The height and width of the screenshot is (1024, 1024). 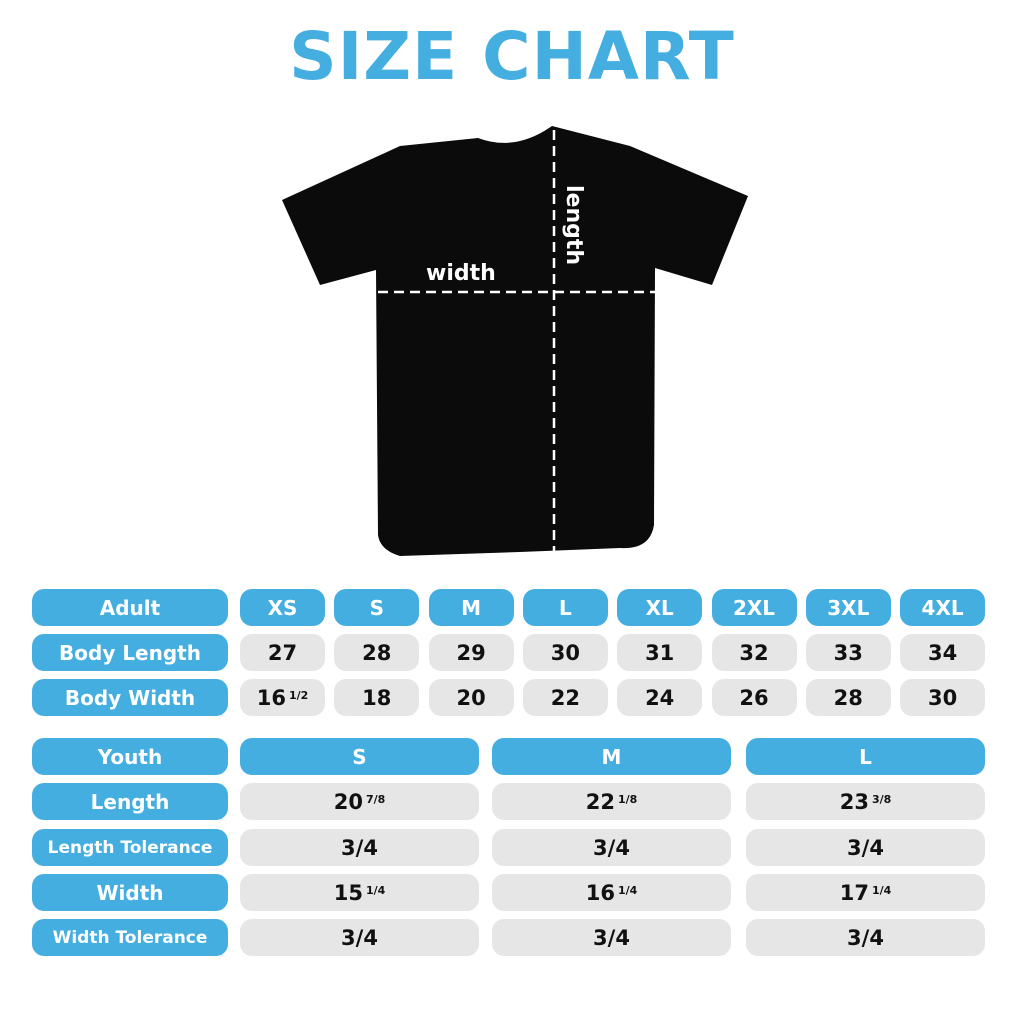 I want to click on adult-value-cell: 34, so click(x=943, y=652).